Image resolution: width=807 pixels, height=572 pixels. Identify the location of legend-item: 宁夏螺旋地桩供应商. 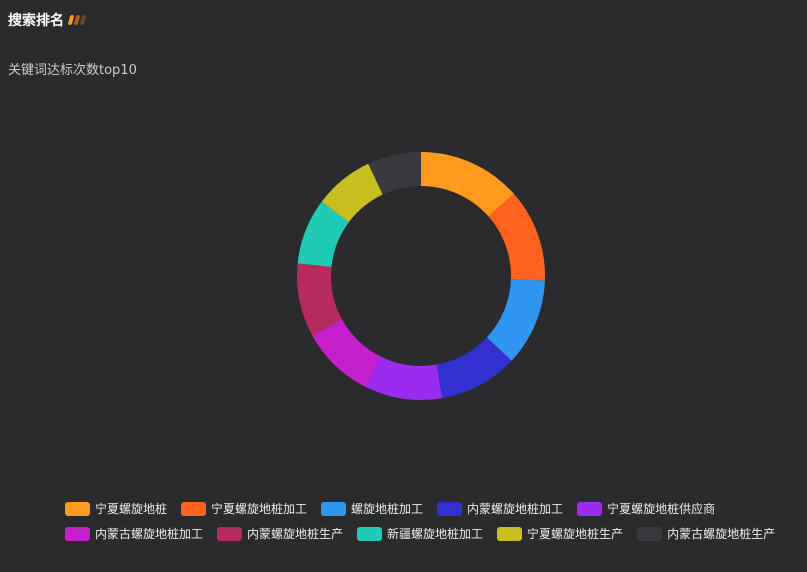
(646, 508).